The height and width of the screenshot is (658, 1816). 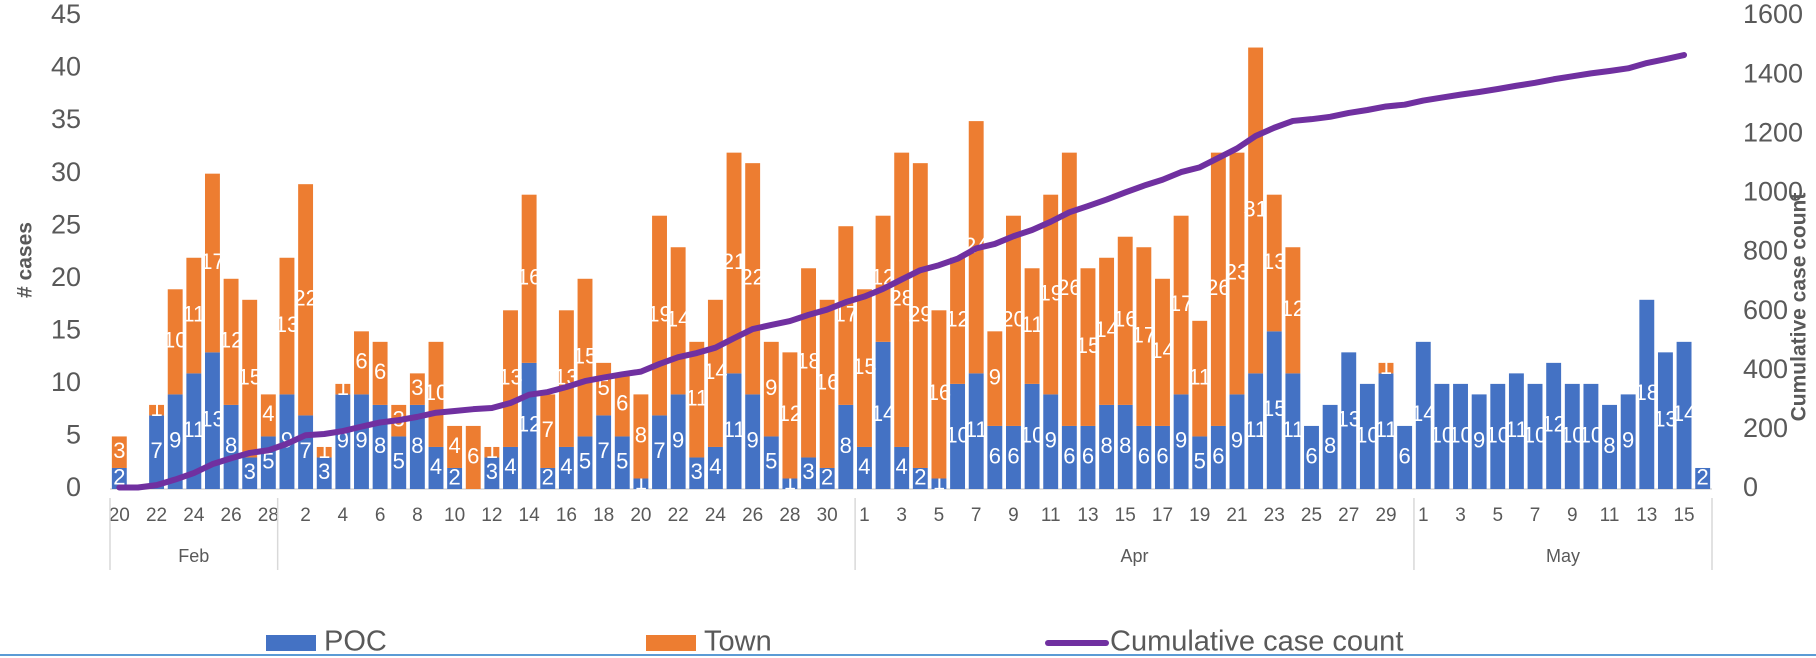 I want to click on x-tick-label: 30, so click(x=827, y=515).